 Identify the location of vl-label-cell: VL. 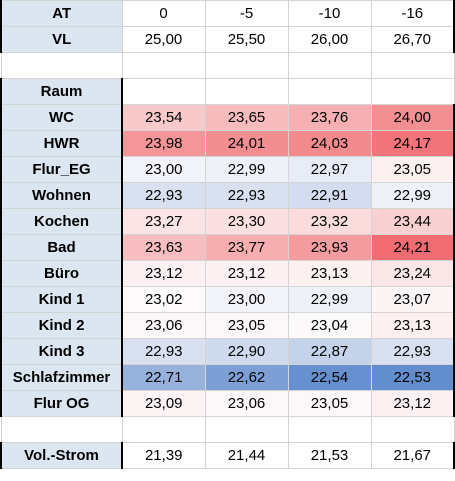
(61, 39).